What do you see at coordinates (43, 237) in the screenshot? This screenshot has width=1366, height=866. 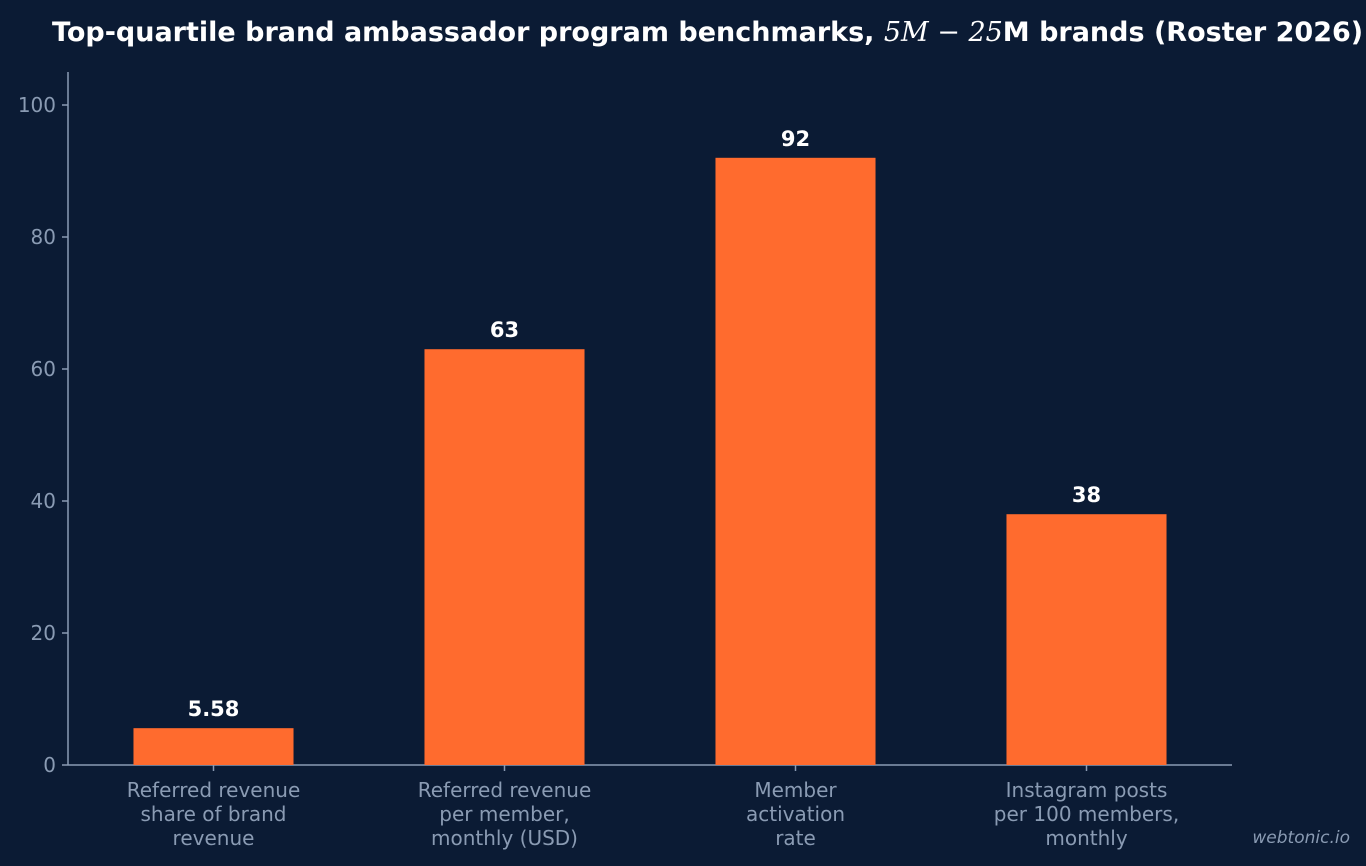 I see `y-tick-label: 80` at bounding box center [43, 237].